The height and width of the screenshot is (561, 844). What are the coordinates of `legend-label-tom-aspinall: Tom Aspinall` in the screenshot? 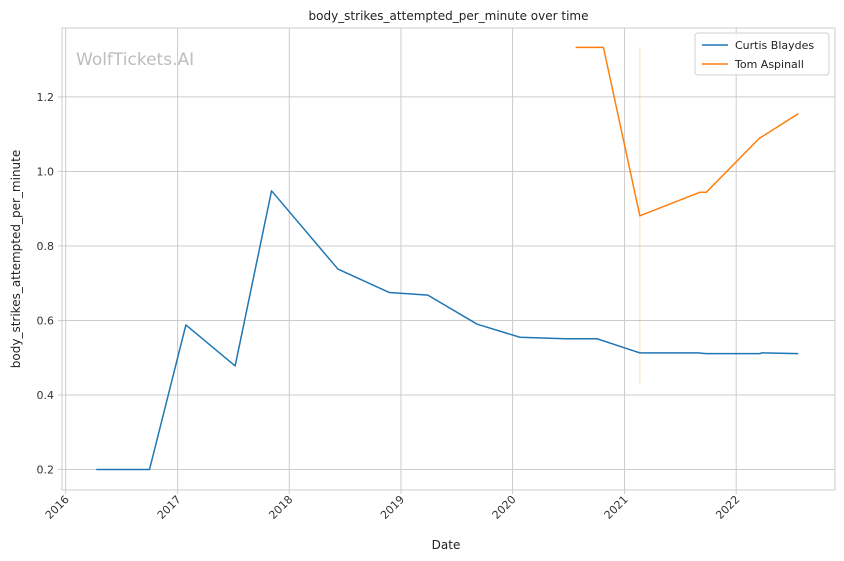 It's located at (769, 64).